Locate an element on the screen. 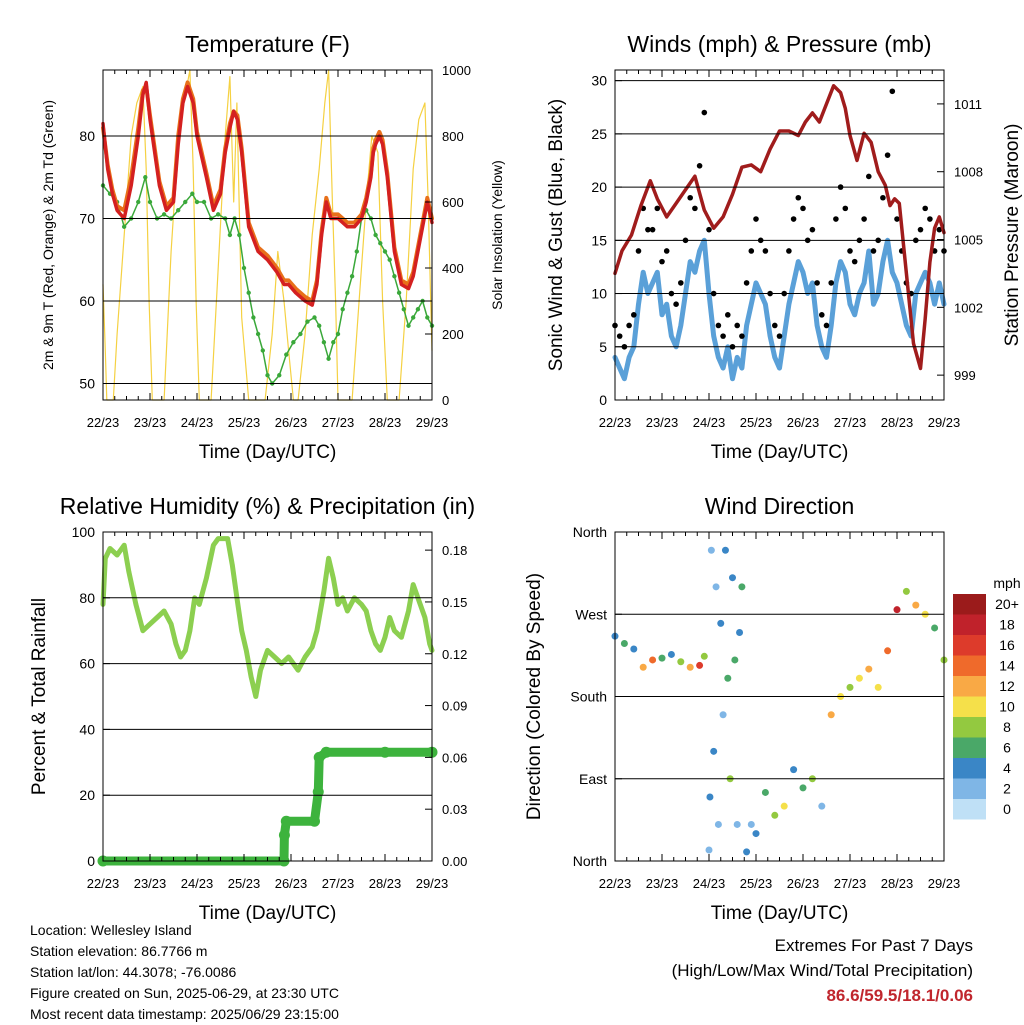  y-axis-label: Direction (Colored By Speed) is located at coordinates (534, 696).